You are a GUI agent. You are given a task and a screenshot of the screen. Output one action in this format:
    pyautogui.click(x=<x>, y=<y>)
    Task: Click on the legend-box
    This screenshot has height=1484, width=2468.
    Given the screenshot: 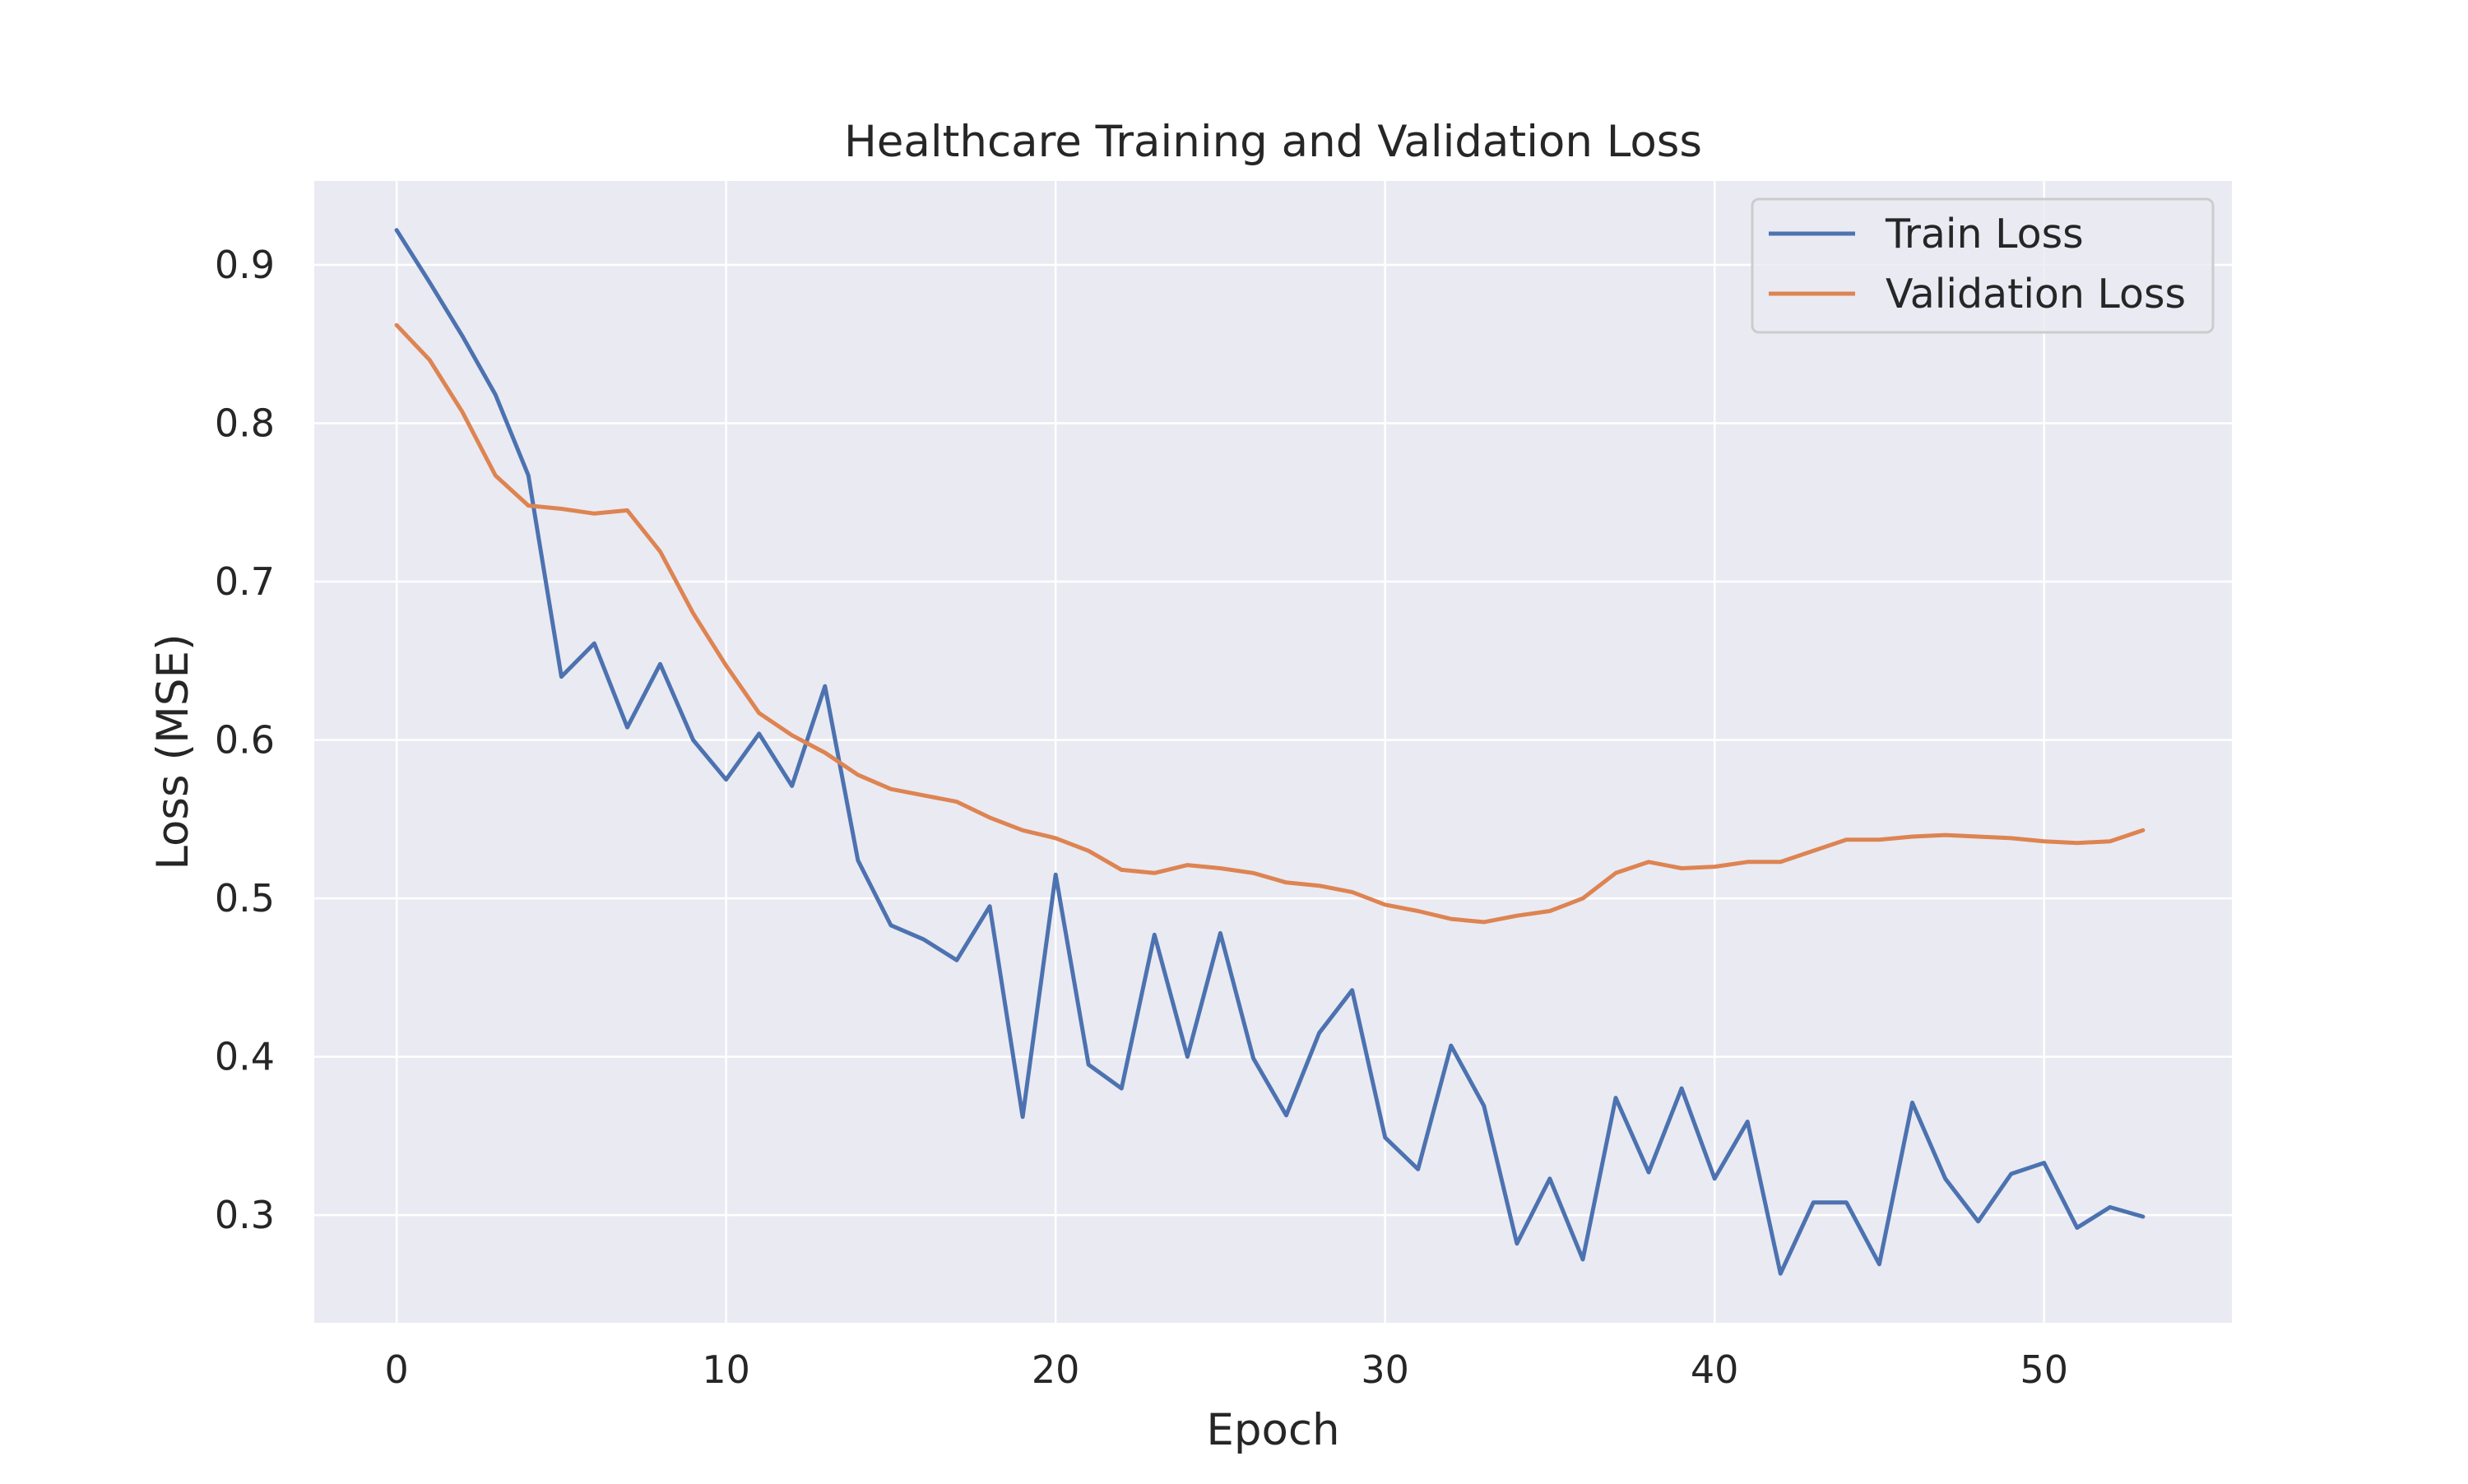 What is the action you would take?
    pyautogui.click(x=1983, y=265)
    